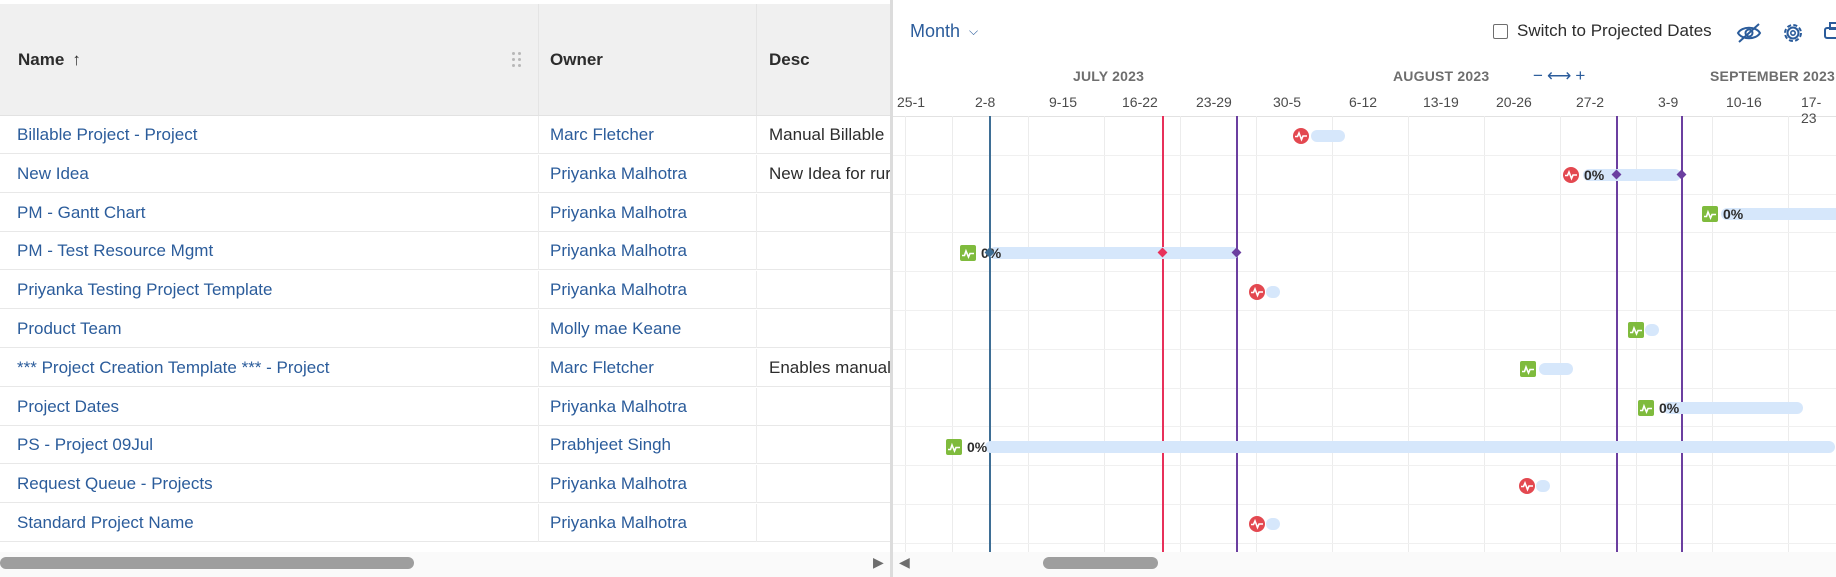 The width and height of the screenshot is (1836, 577). What do you see at coordinates (829, 173) in the screenshot?
I see `description-cell: New Idea for rur` at bounding box center [829, 173].